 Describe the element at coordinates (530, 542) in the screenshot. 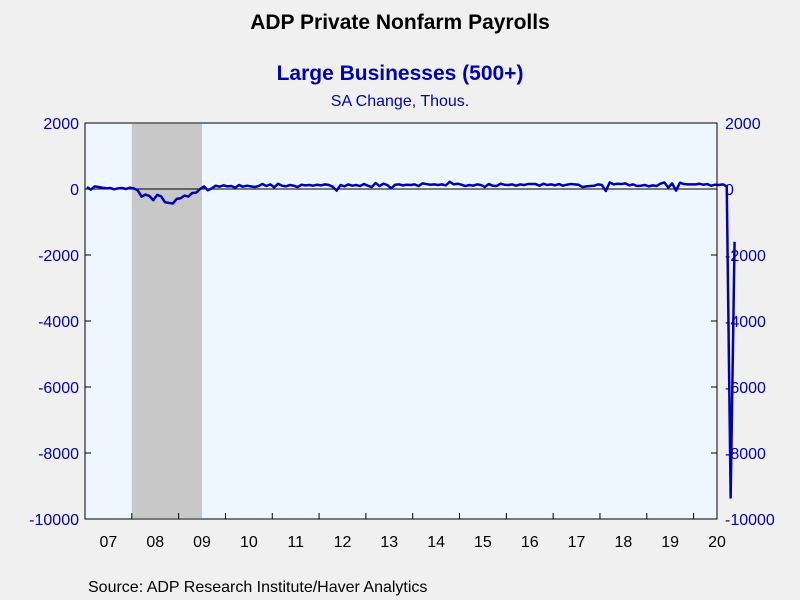

I see `x-tick-label: 16` at that location.